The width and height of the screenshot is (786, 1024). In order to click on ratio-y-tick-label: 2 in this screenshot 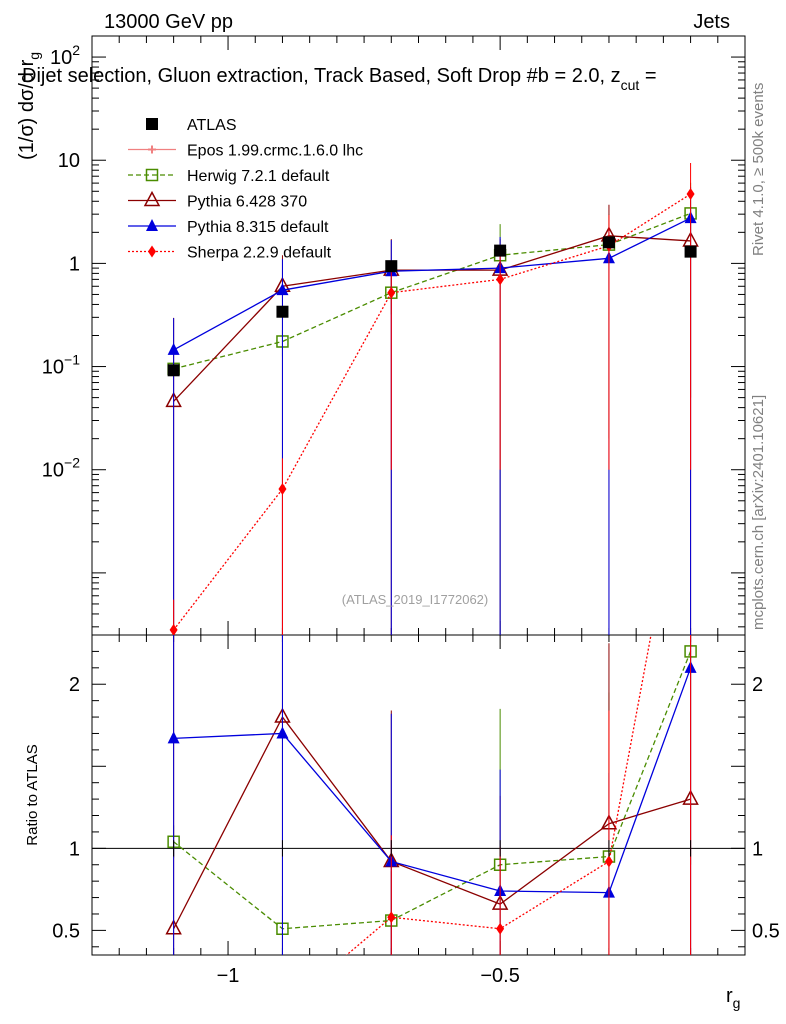, I will do `click(74, 685)`.